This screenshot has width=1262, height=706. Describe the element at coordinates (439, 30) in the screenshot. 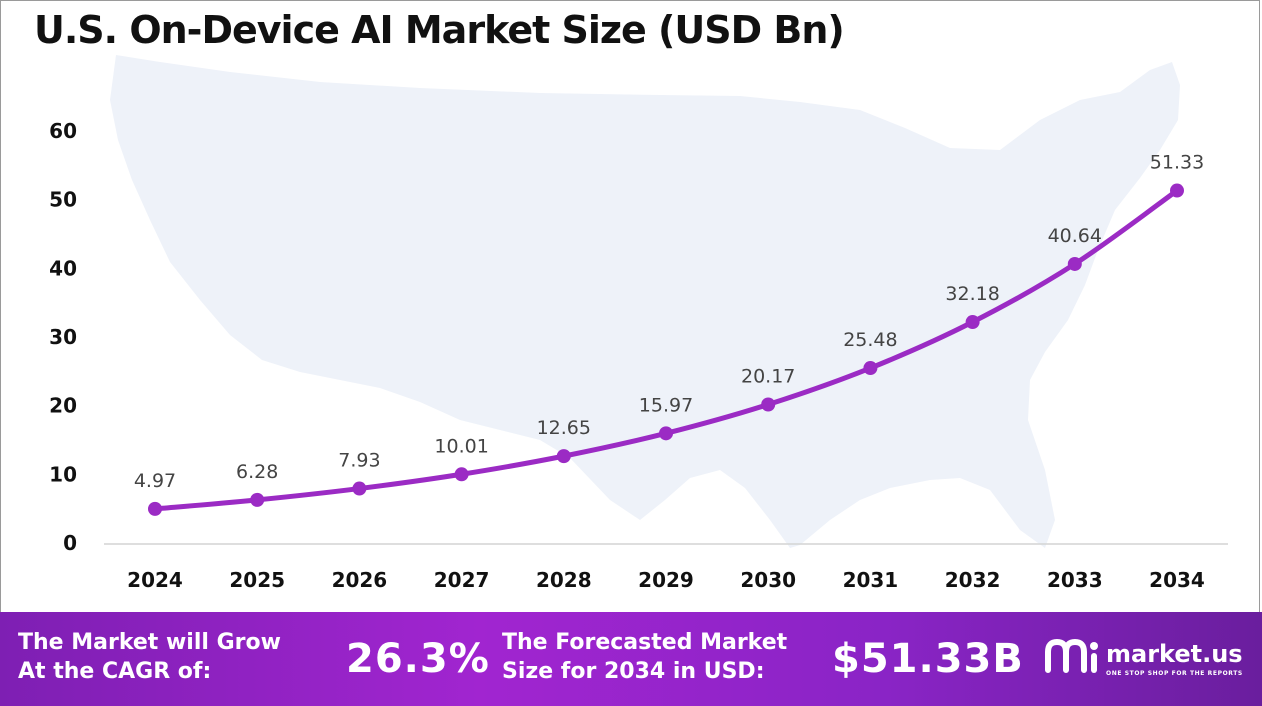

I see `chart-title: U.S. On-Device AI Market Size (USD Bn)` at that location.